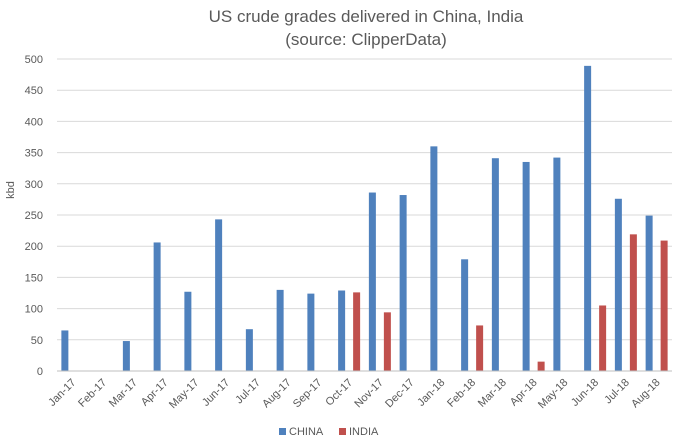  What do you see at coordinates (11, 190) in the screenshot?
I see `y-axis-label: kbd` at bounding box center [11, 190].